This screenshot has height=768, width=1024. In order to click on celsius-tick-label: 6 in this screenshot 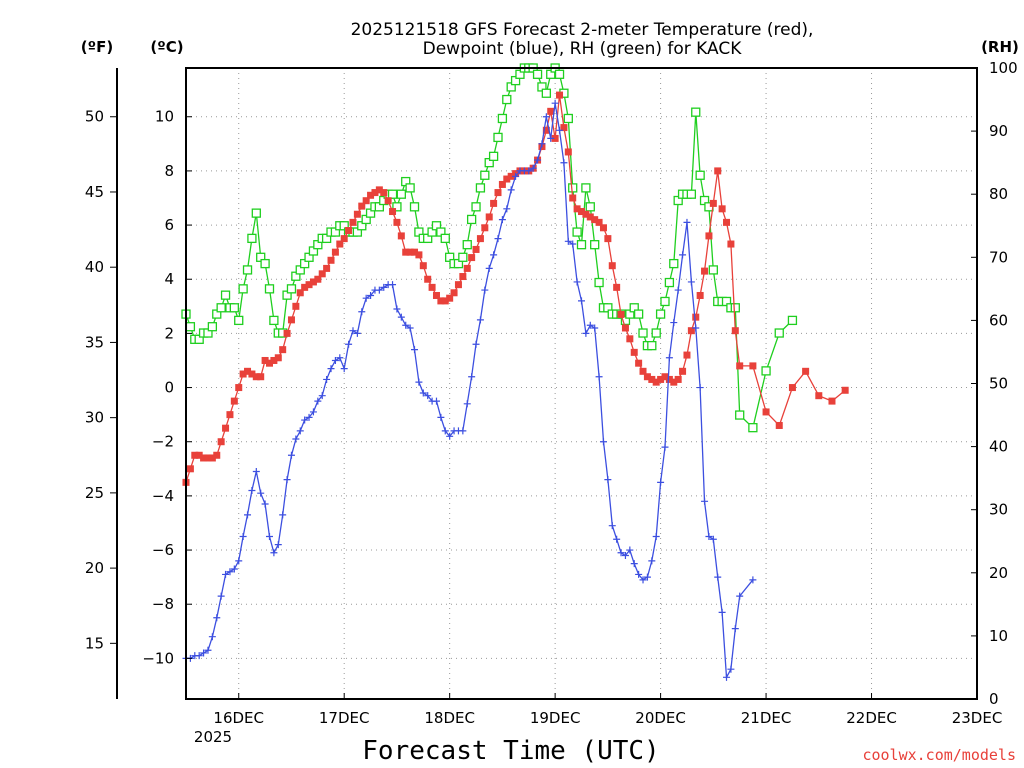, I will do `click(169, 225)`.